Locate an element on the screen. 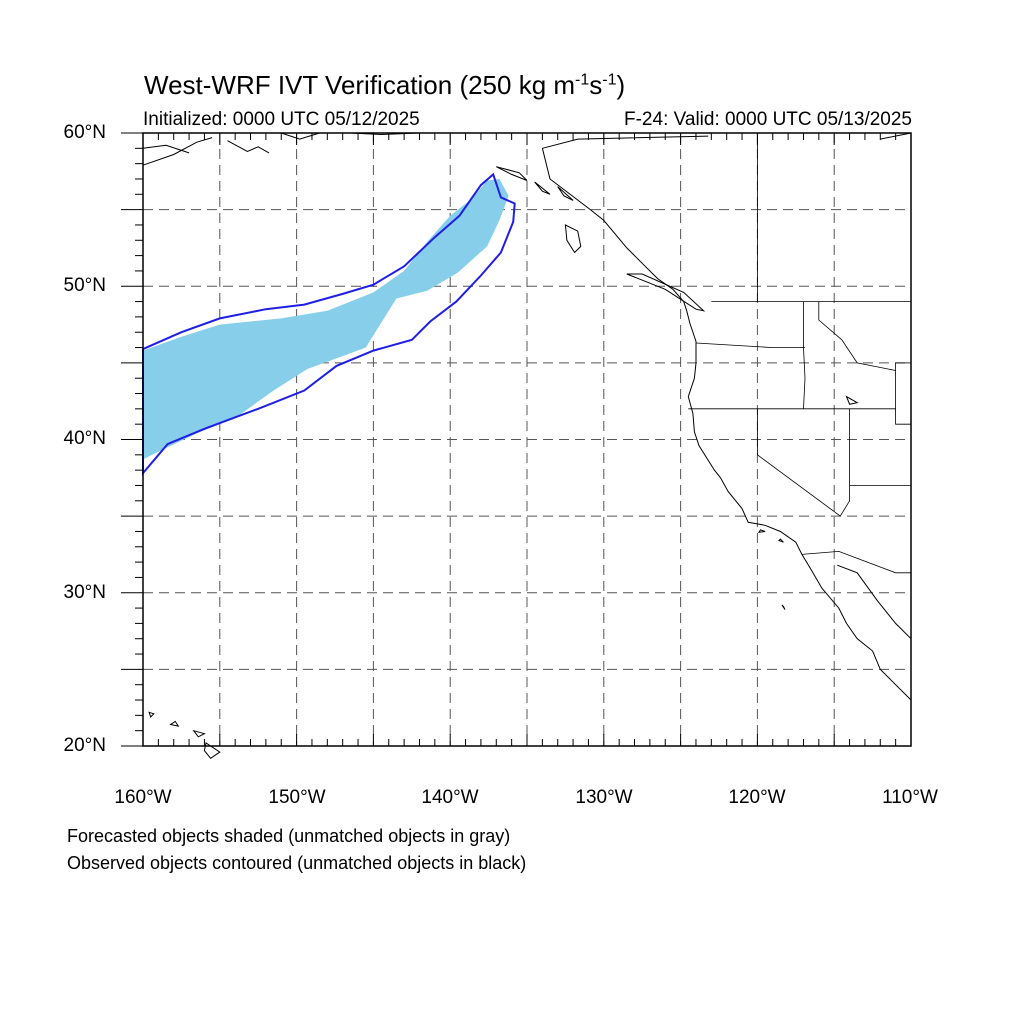 This screenshot has width=1024, height=1024. lon-label: 160°W is located at coordinates (143, 797).